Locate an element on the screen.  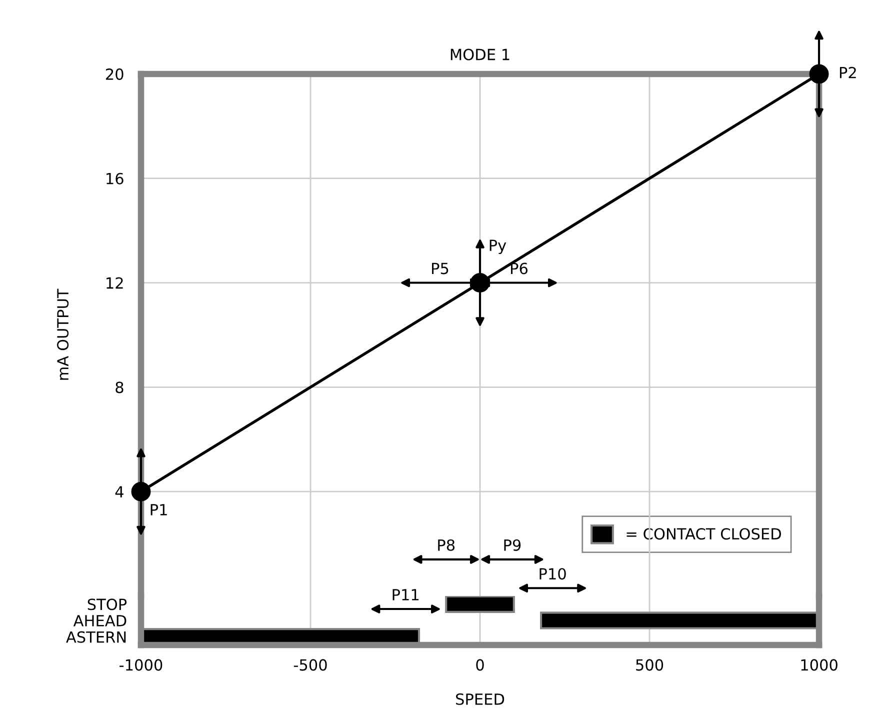
chart-title: MODE 1 is located at coordinates (480, 54).